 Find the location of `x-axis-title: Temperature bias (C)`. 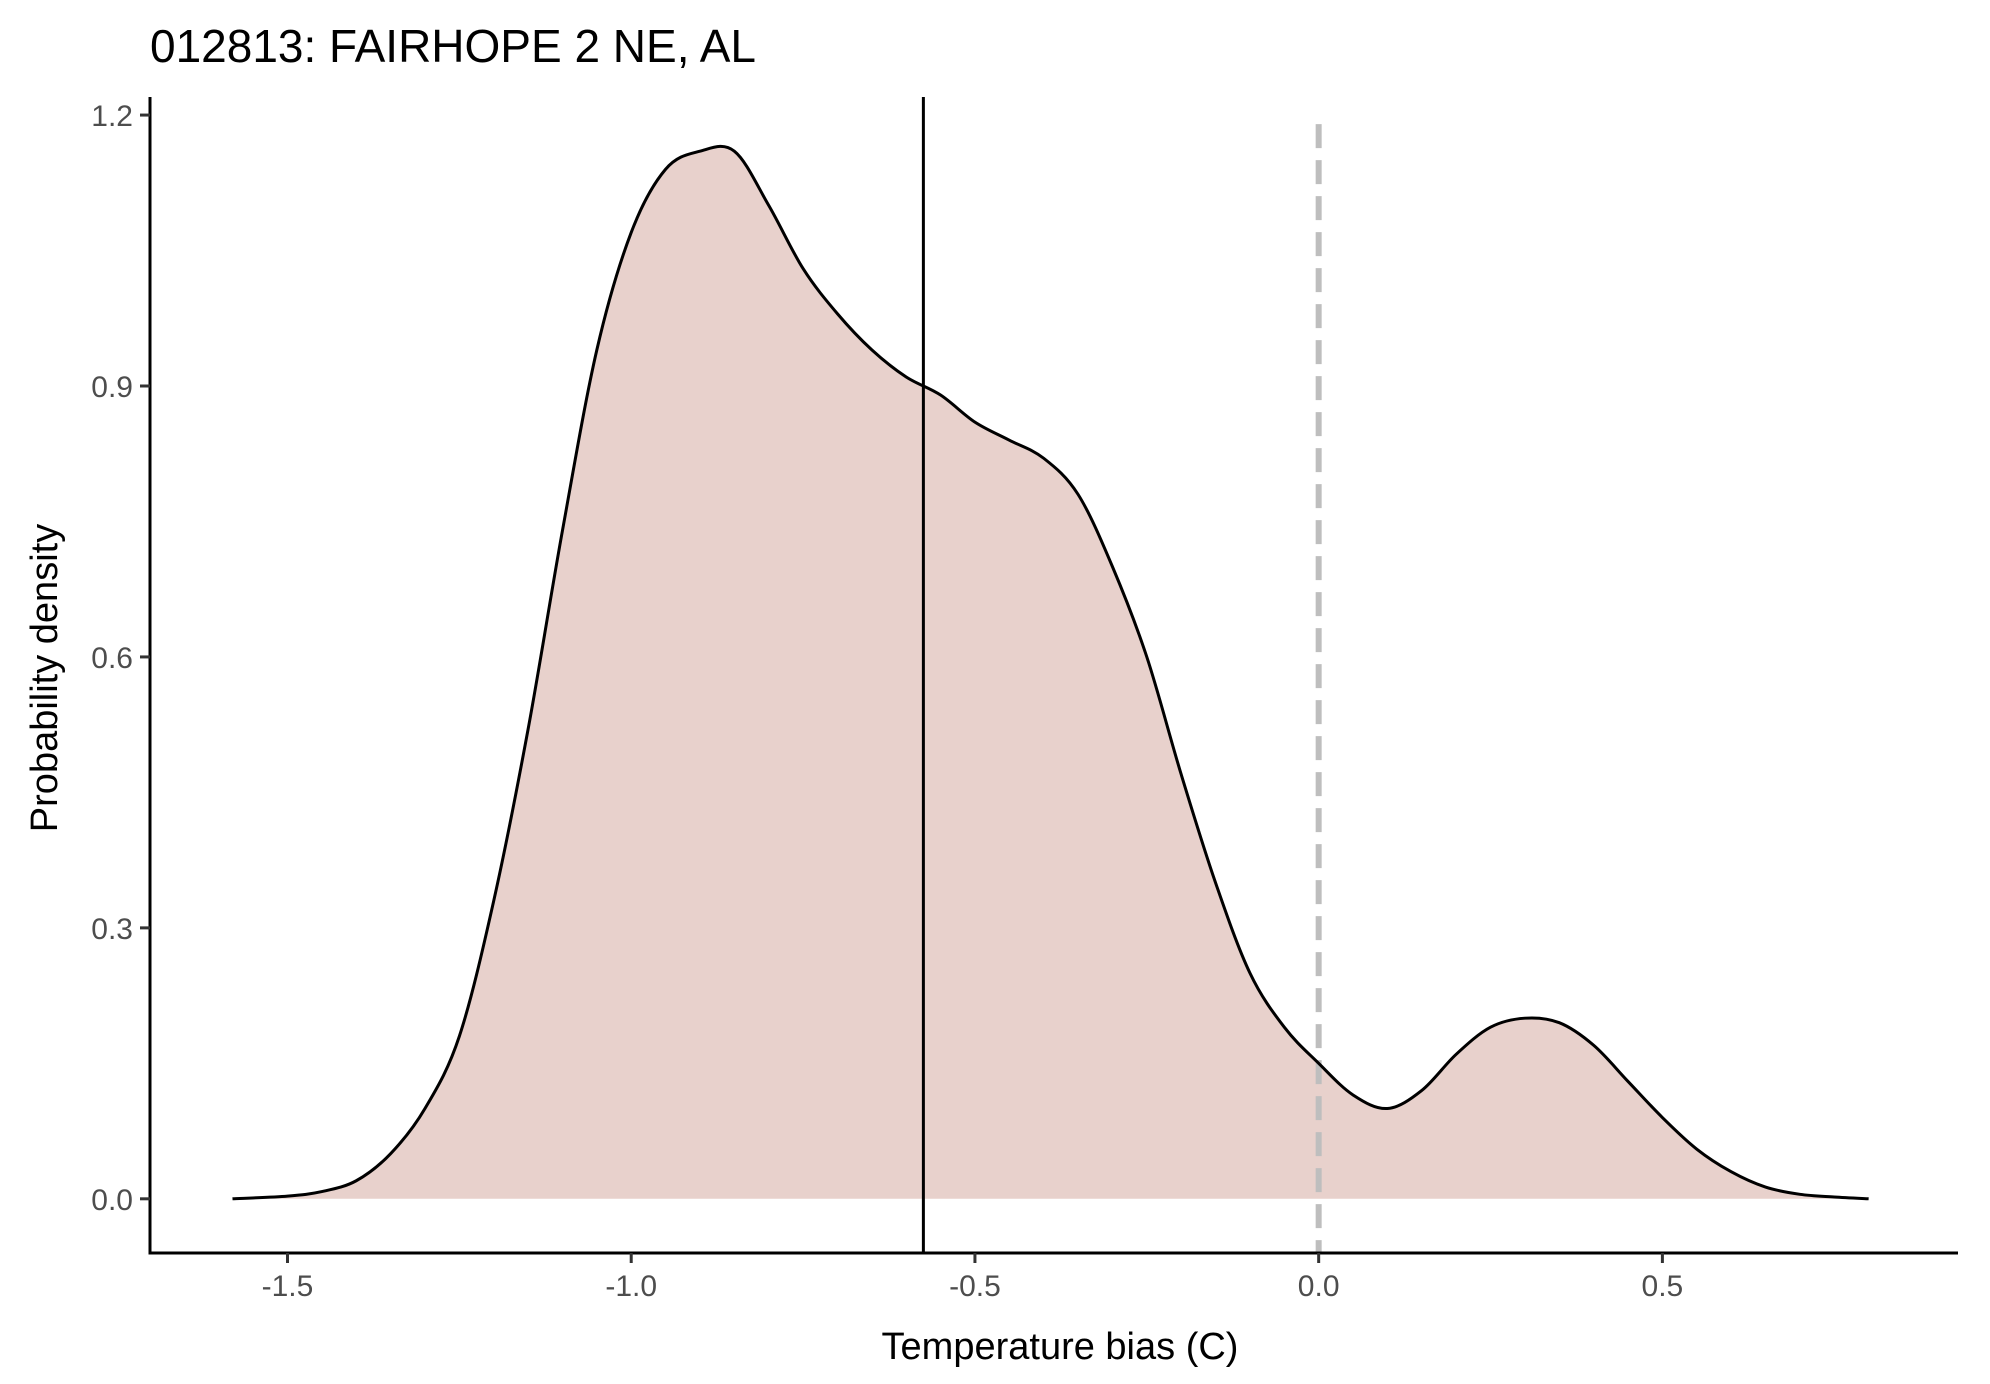

x-axis-title: Temperature bias (C) is located at coordinates (1060, 1347).